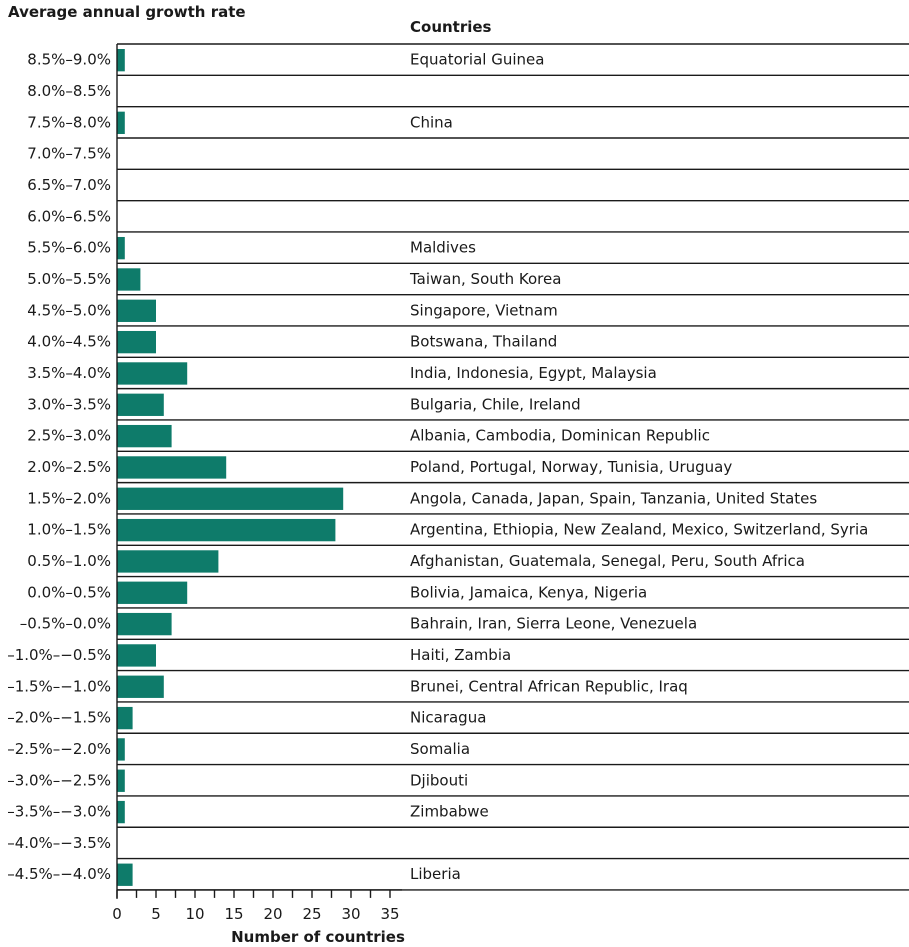  Describe the element at coordinates (59, 812) in the screenshot. I see `range-label: –3.5%–−3.0%` at that location.